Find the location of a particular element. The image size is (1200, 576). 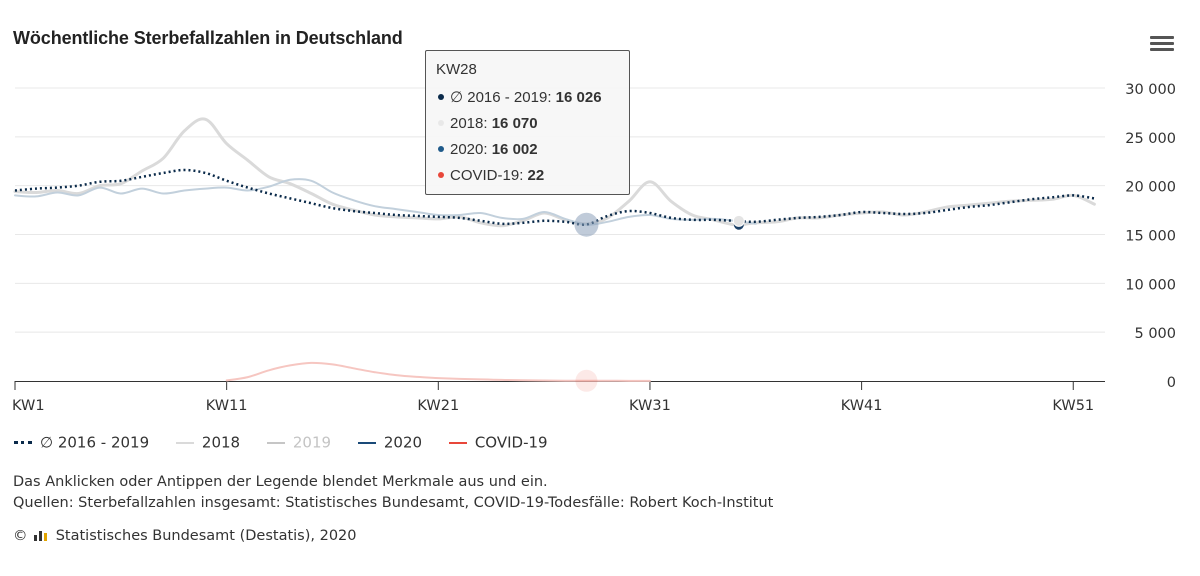

tooltip-row-average: ∅ 2016 - 2019: 16 026 is located at coordinates (532, 98).